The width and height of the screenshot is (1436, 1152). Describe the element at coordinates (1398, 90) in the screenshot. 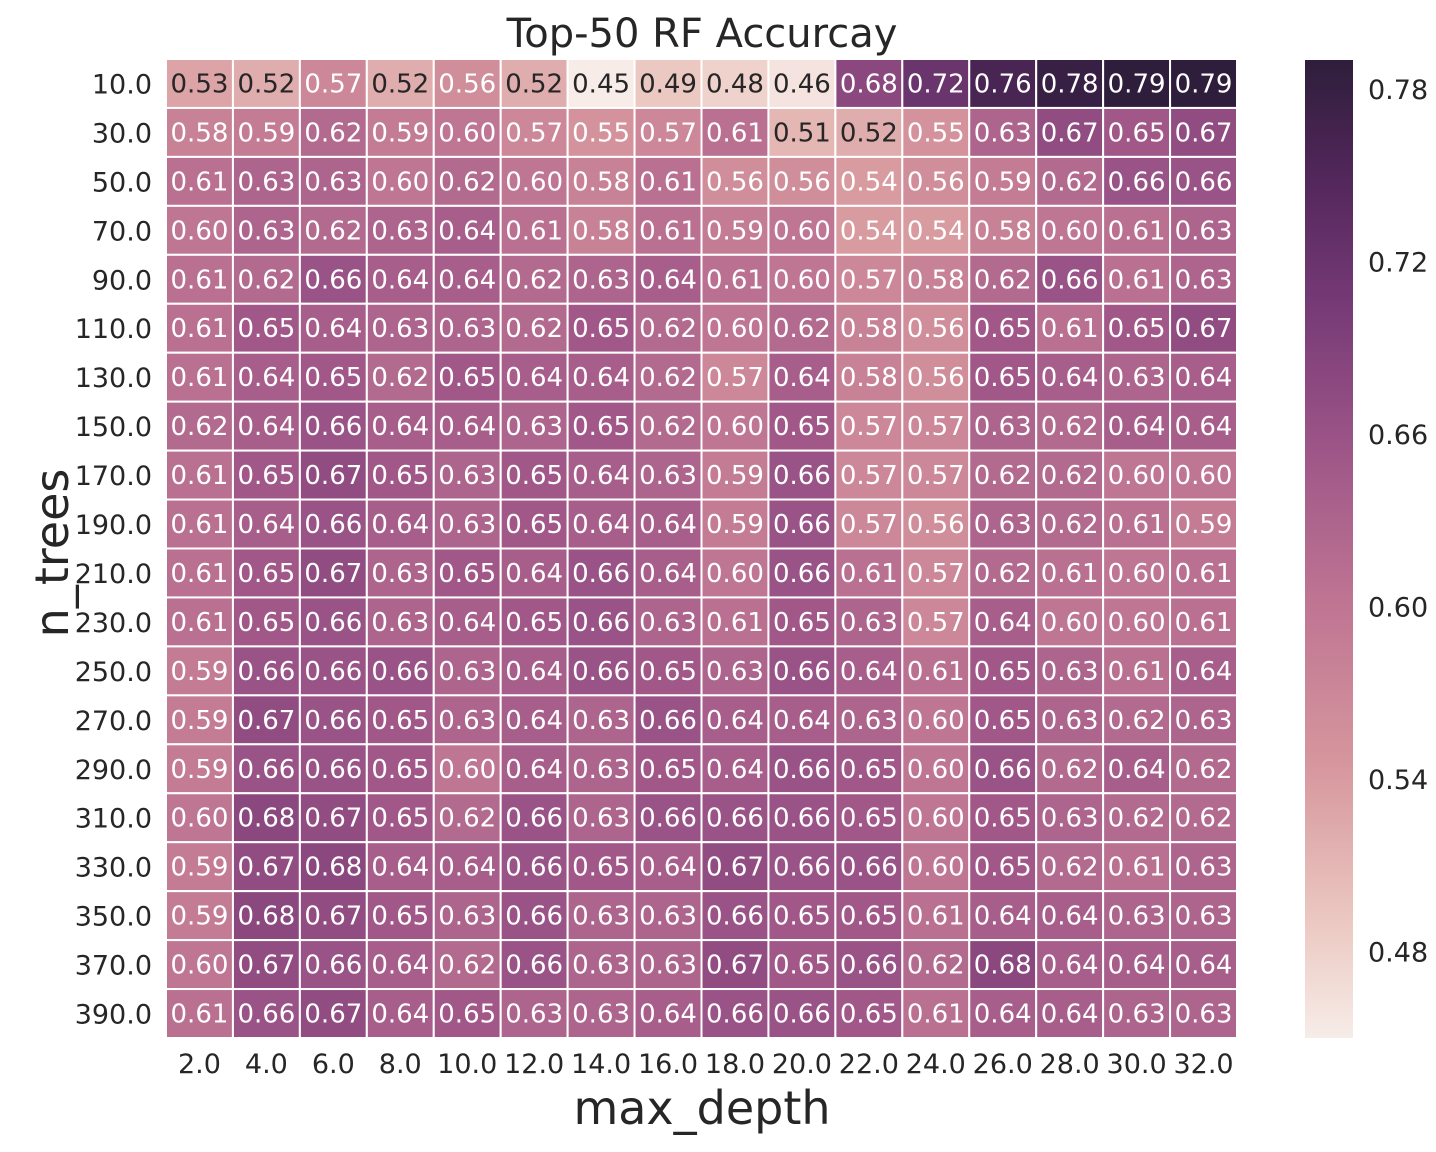

I see `colorbar-tick-label: 0.78` at that location.